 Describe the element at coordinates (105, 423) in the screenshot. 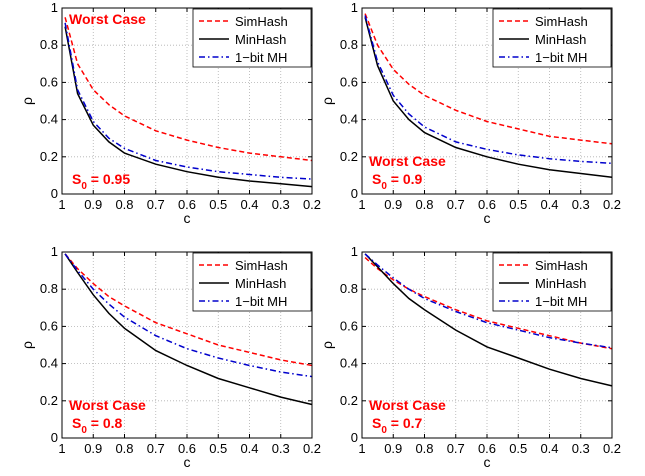

I see `annotation-s0-value: = 0.8` at that location.